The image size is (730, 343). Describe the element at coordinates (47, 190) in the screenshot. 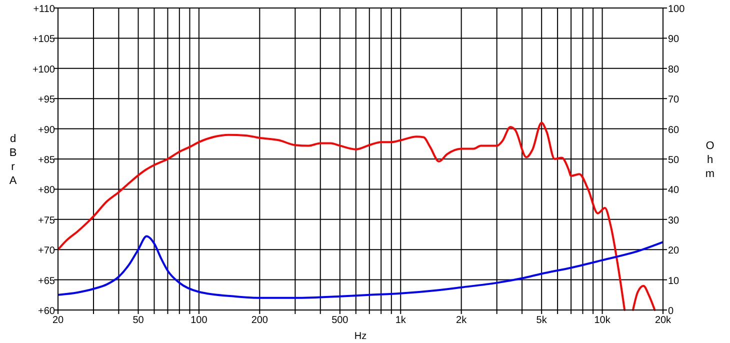

I see `y-tick-label: +80` at that location.